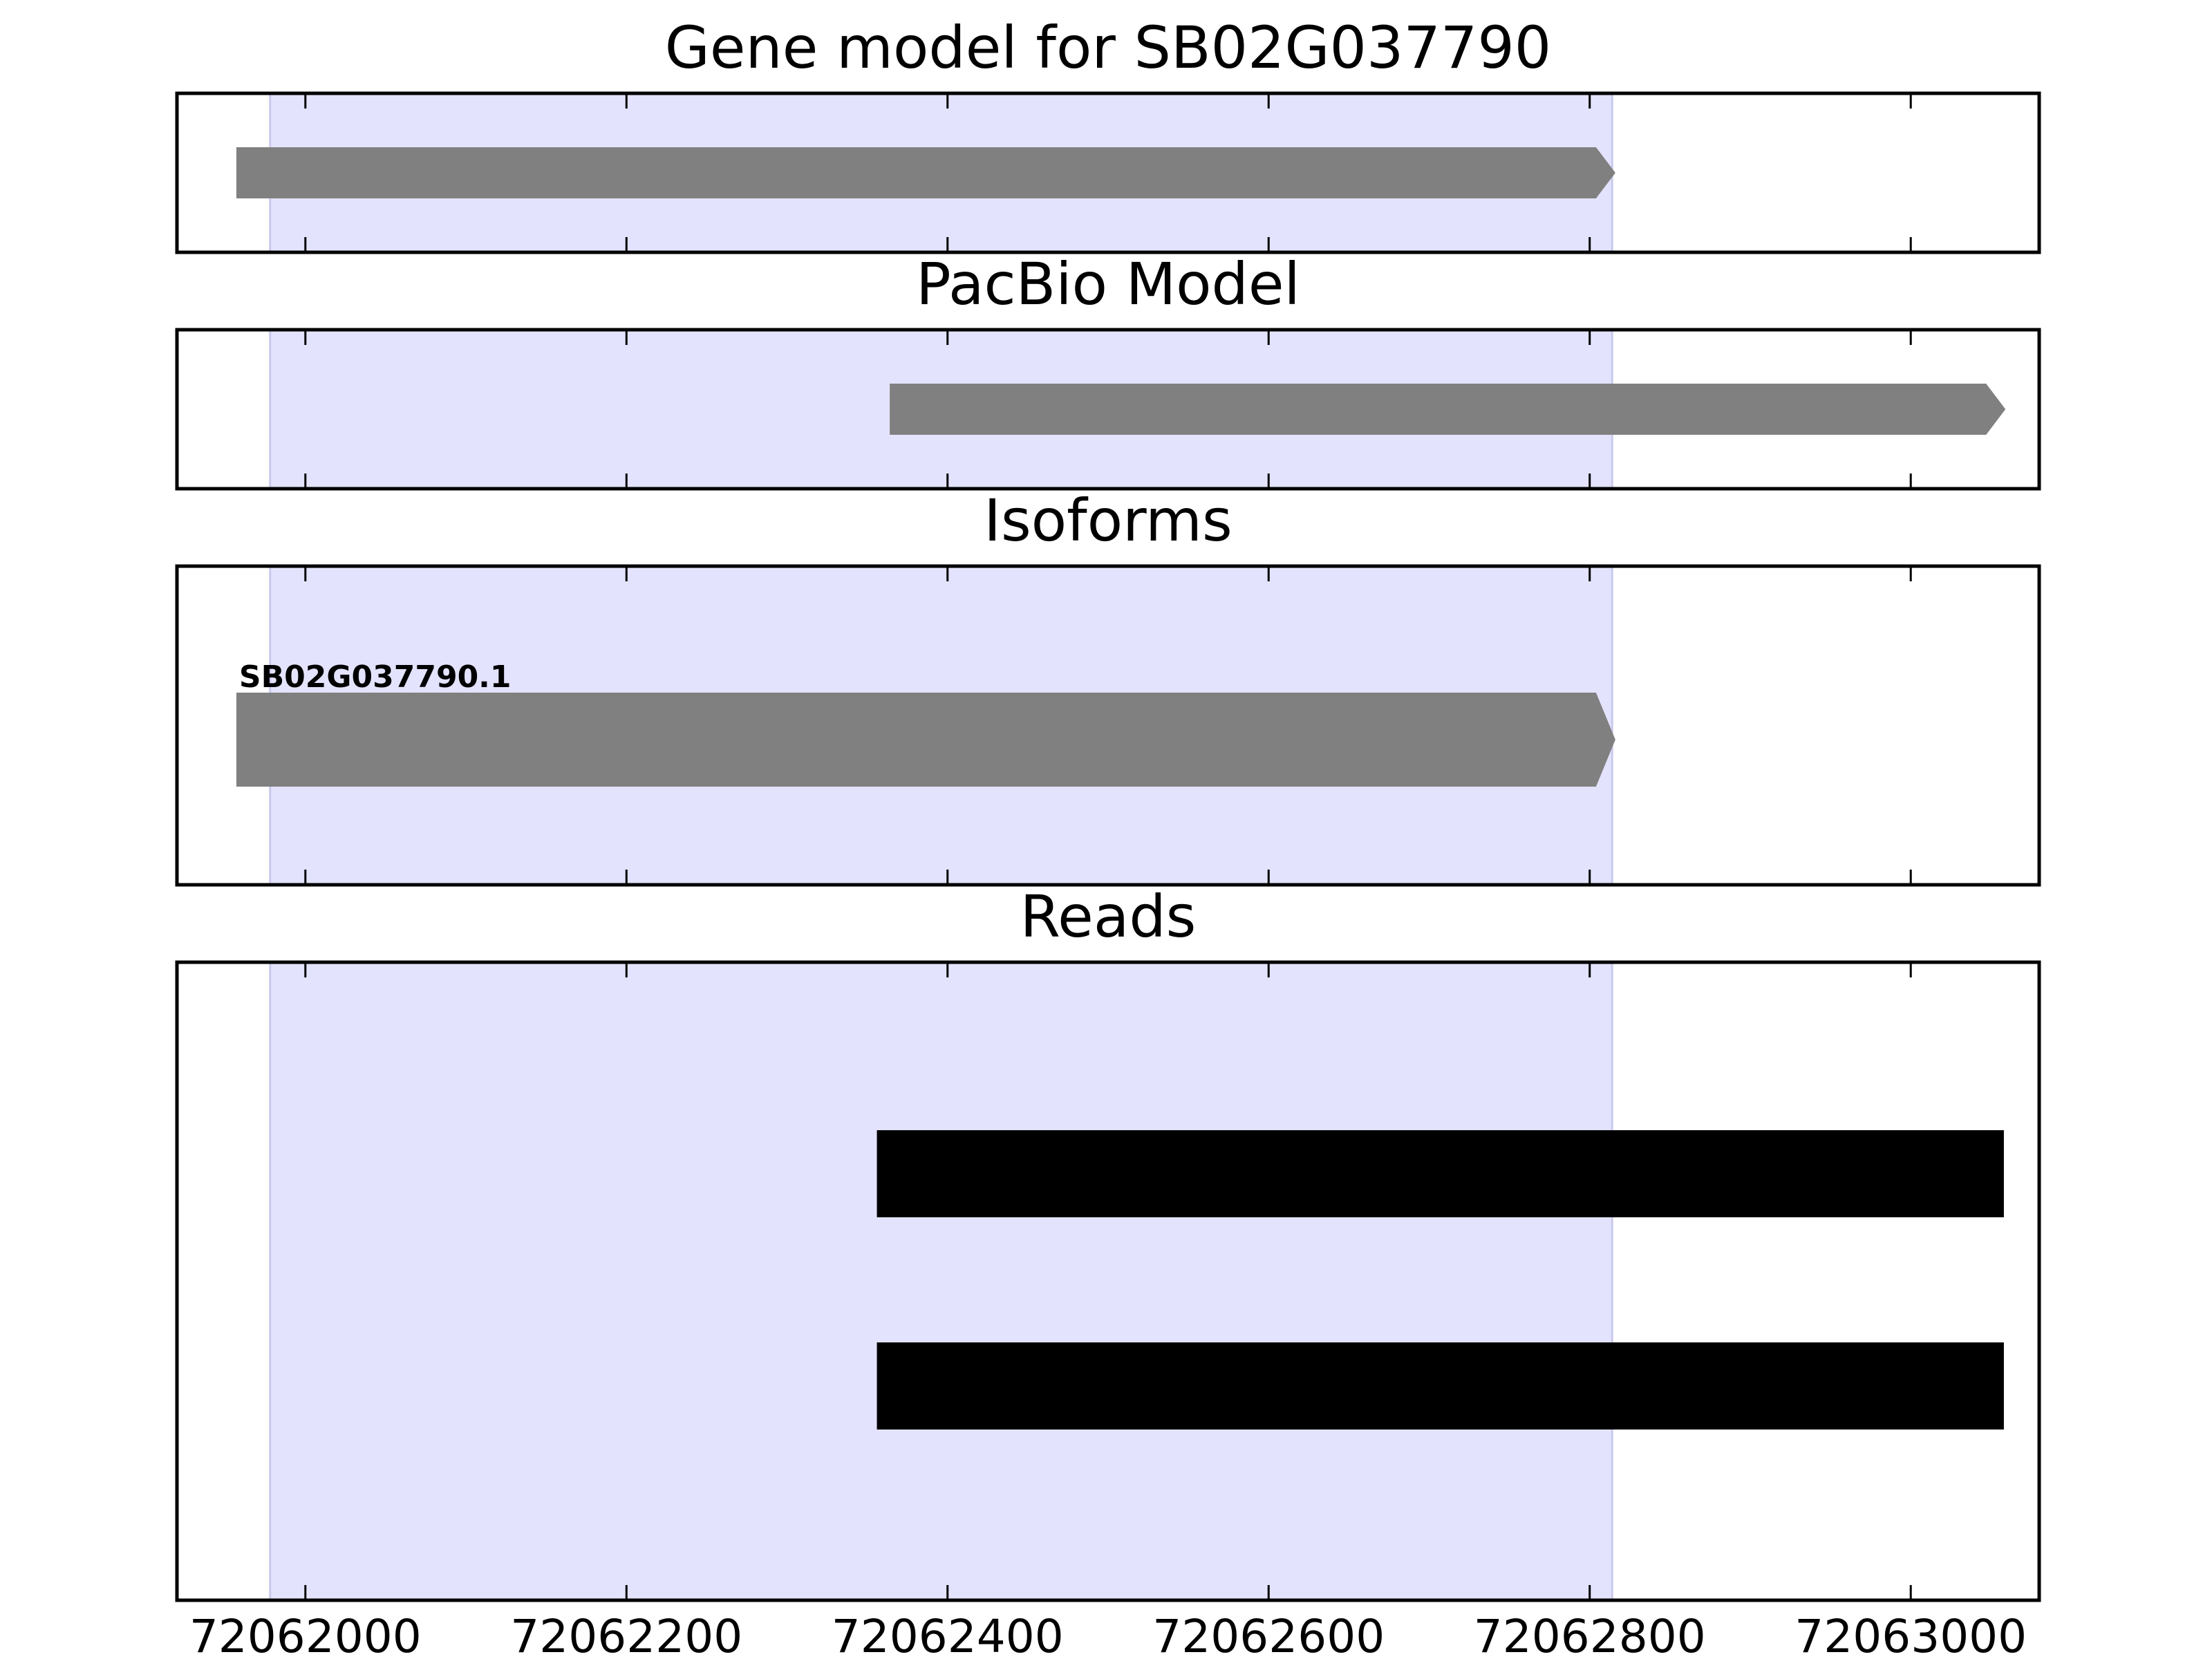 The image size is (2212, 1659). What do you see at coordinates (1108, 917) in the screenshot?
I see `reads-title: Reads` at bounding box center [1108, 917].